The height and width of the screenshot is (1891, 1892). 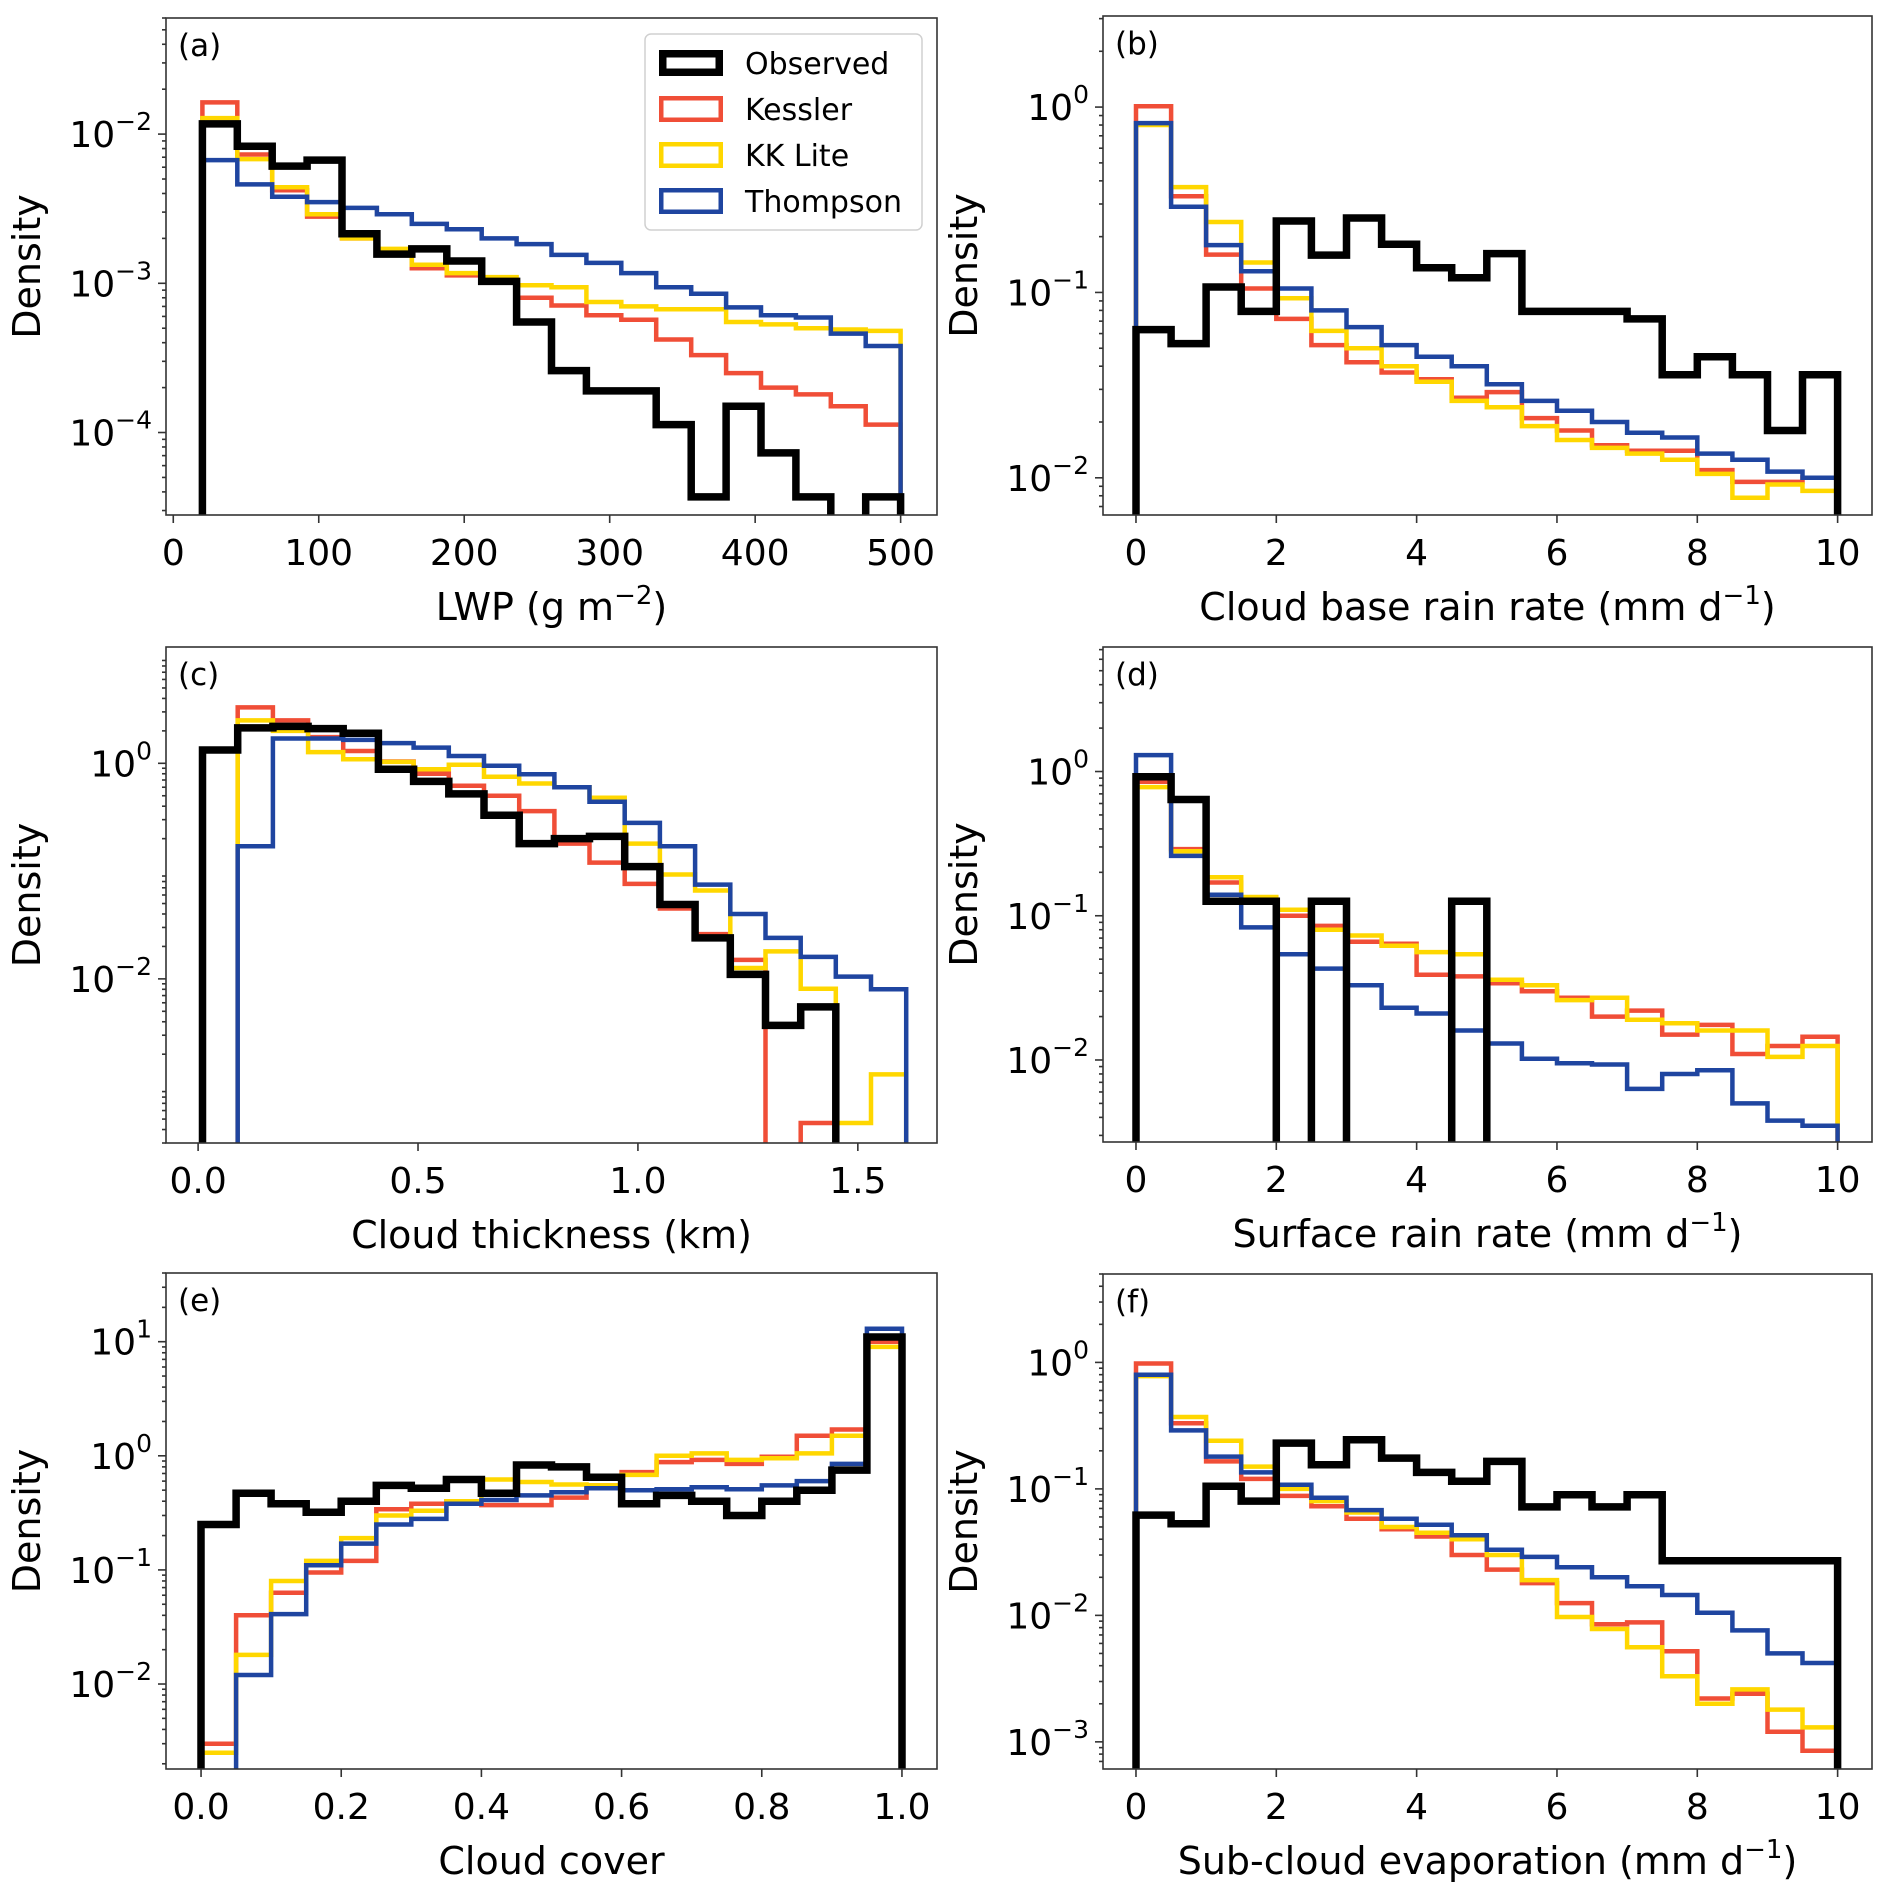 What do you see at coordinates (341, 1807) in the screenshot?
I see `x-tick-label: 0.2` at bounding box center [341, 1807].